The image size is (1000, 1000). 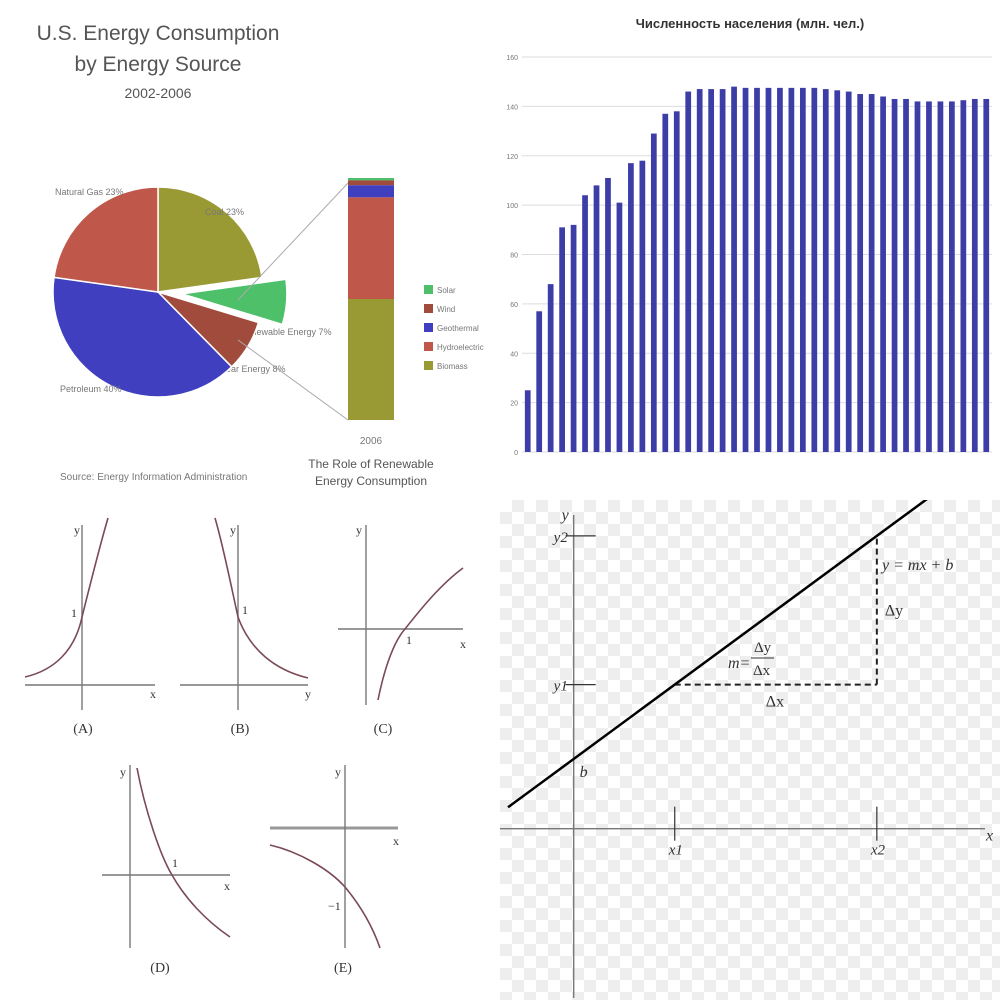 I want to click on y-tick-label: 60, so click(x=514, y=305).